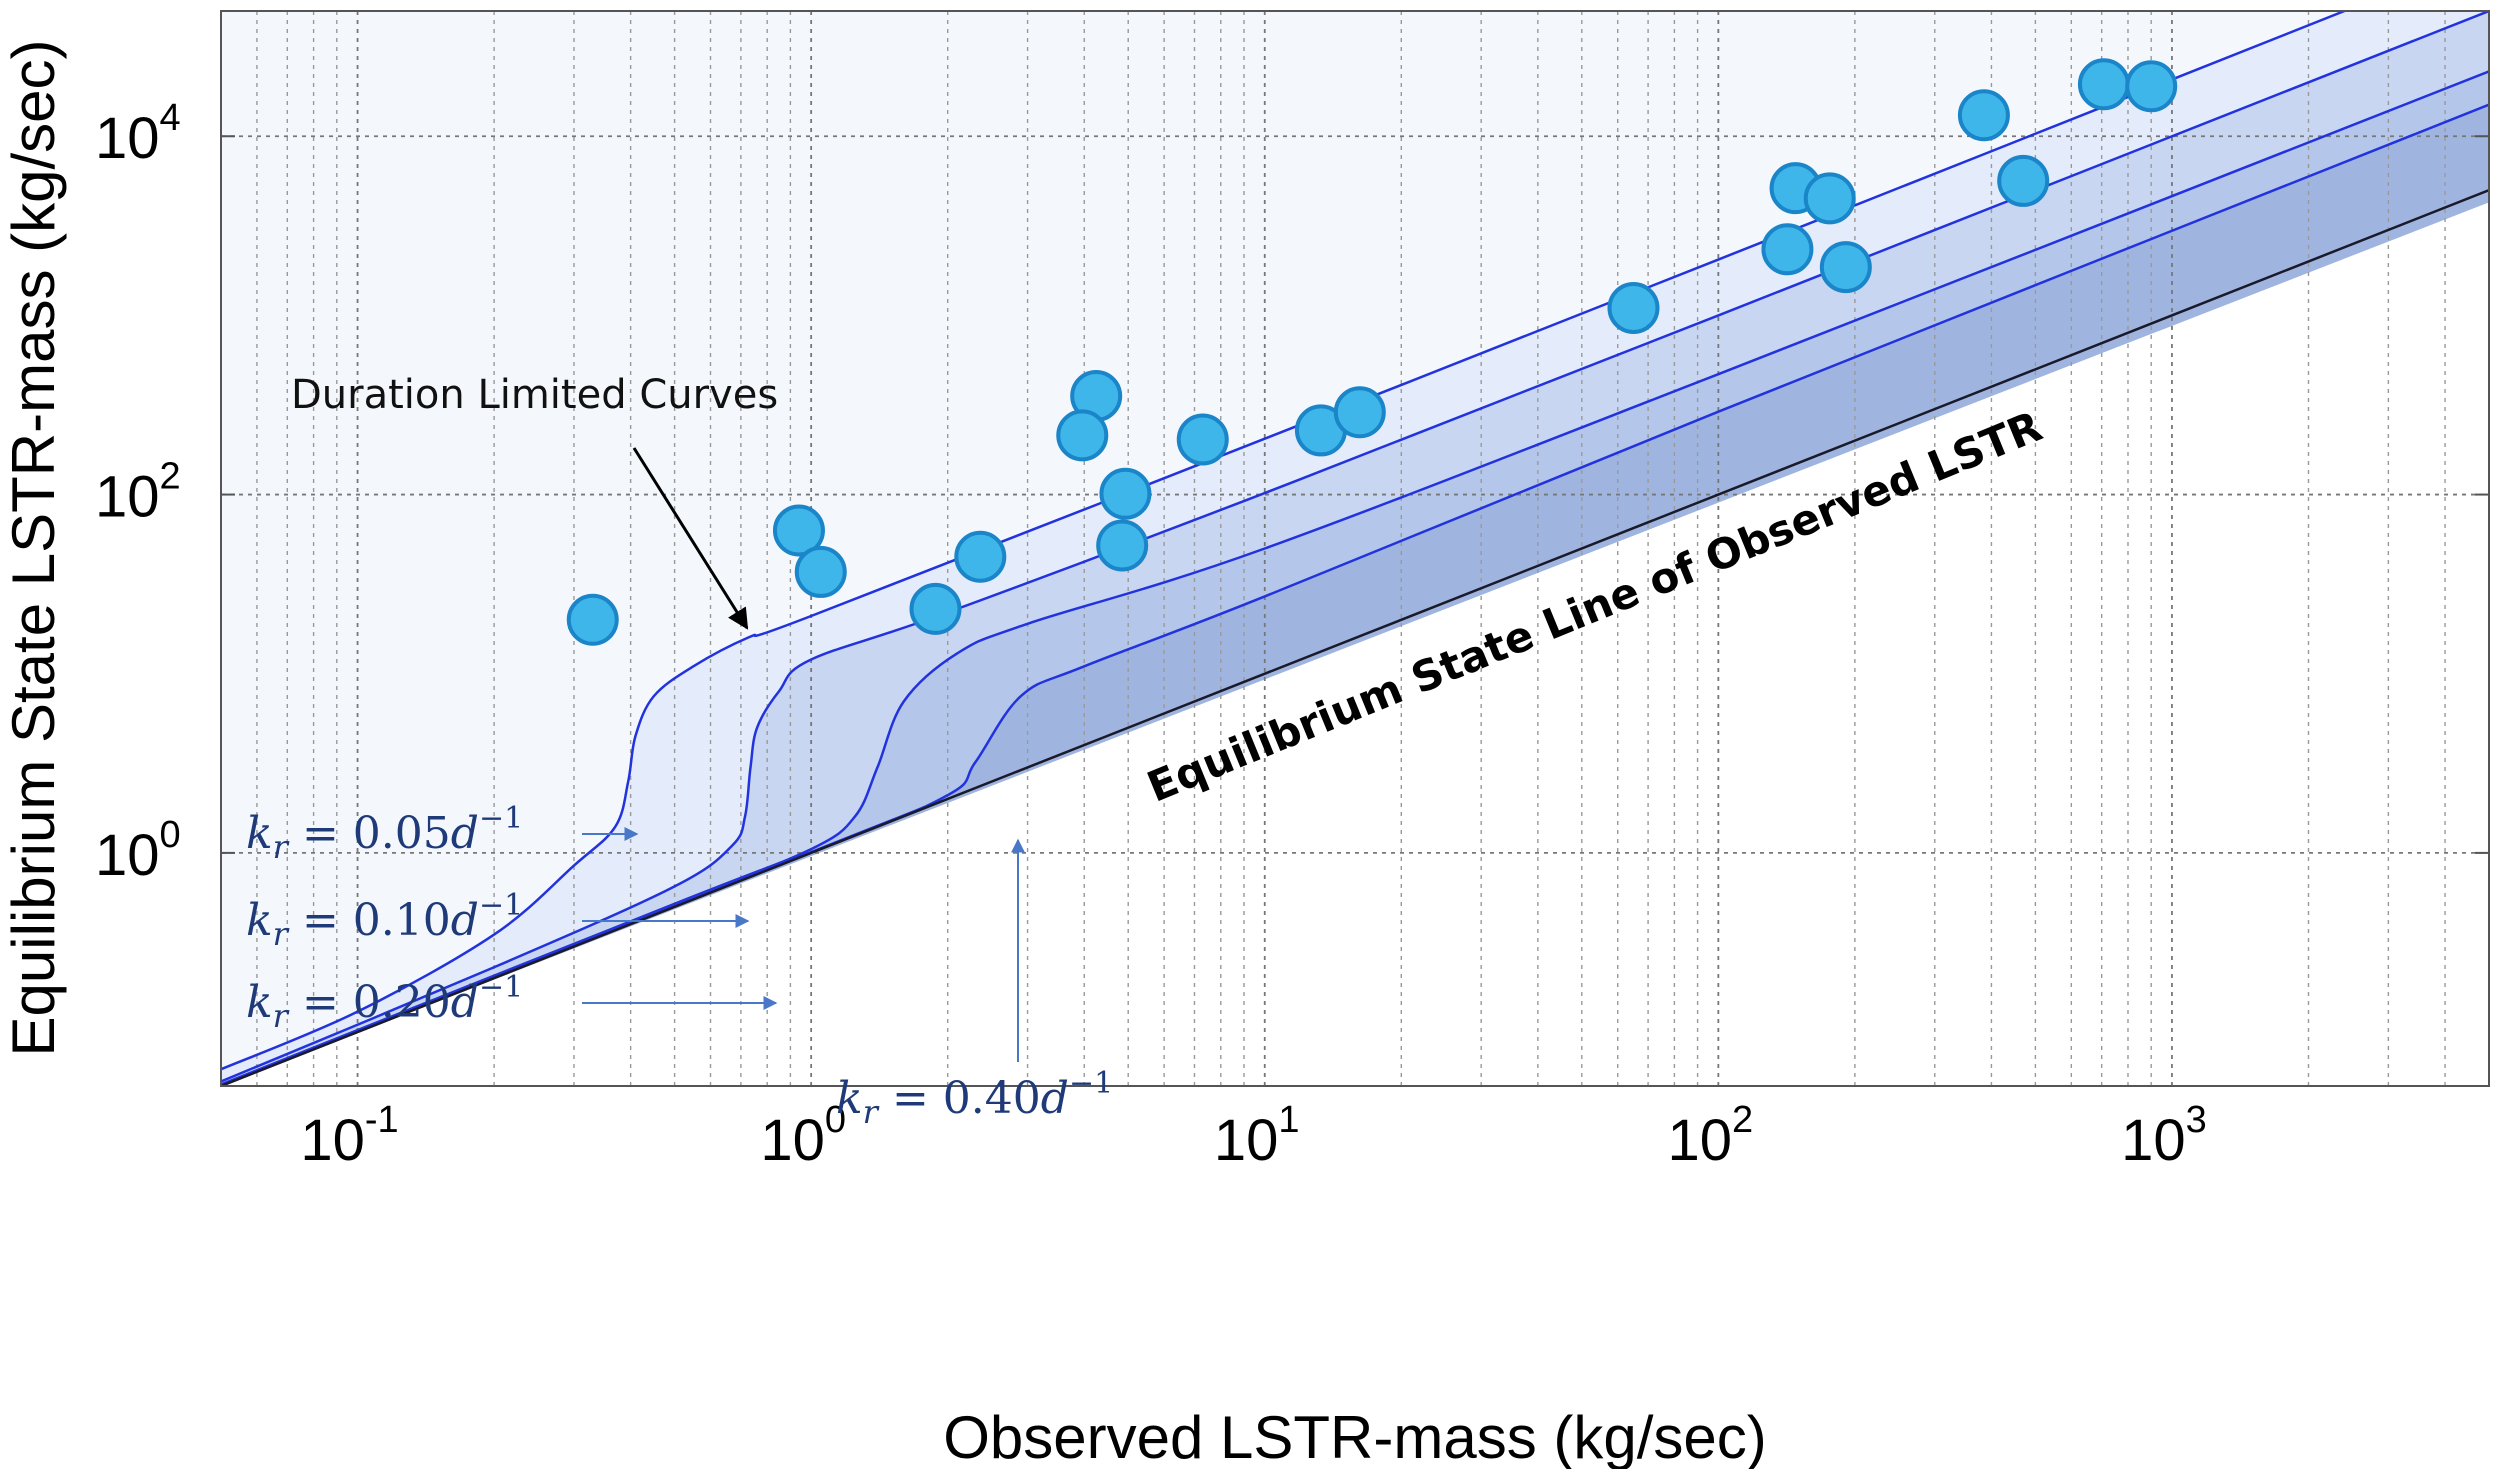 This screenshot has height=1469, width=2500. I want to click on y-axis-label: Equilibrium State LSTR-mass (kg/sec), so click(33, 548).